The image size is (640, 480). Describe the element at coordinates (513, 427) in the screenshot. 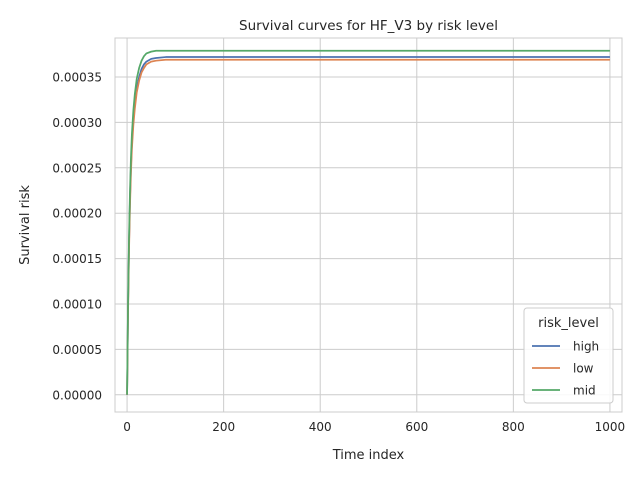

I see `x-tick-label: 800` at that location.